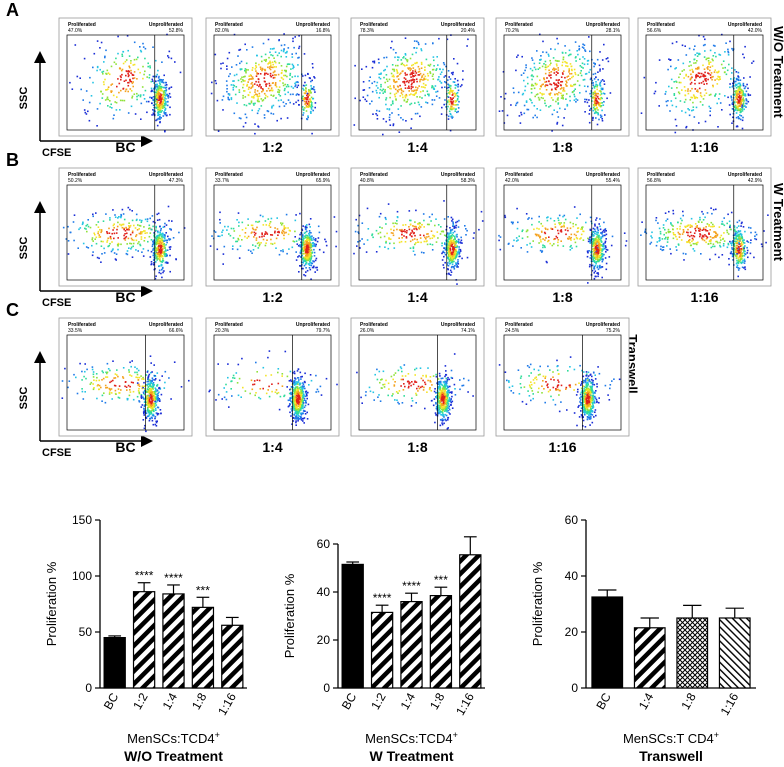  What do you see at coordinates (661, 25) in the screenshot?
I see `gate-label-left: Proliferated` at bounding box center [661, 25].